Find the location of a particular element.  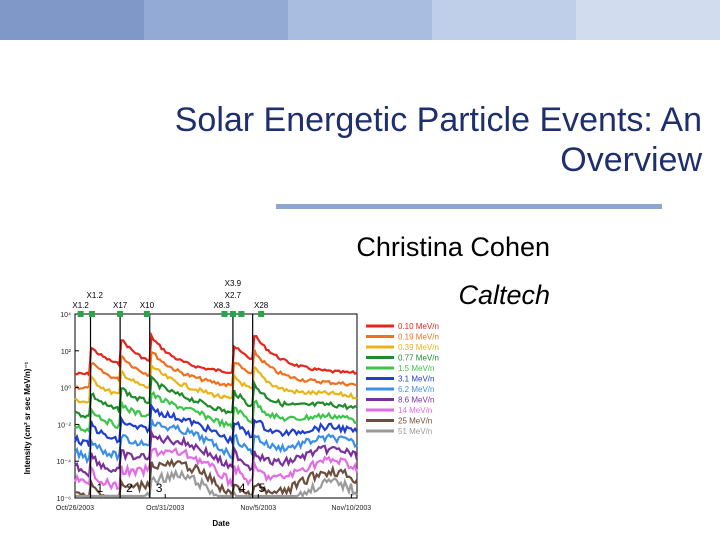

y-tick-label: 10⁴ is located at coordinates (65, 315).